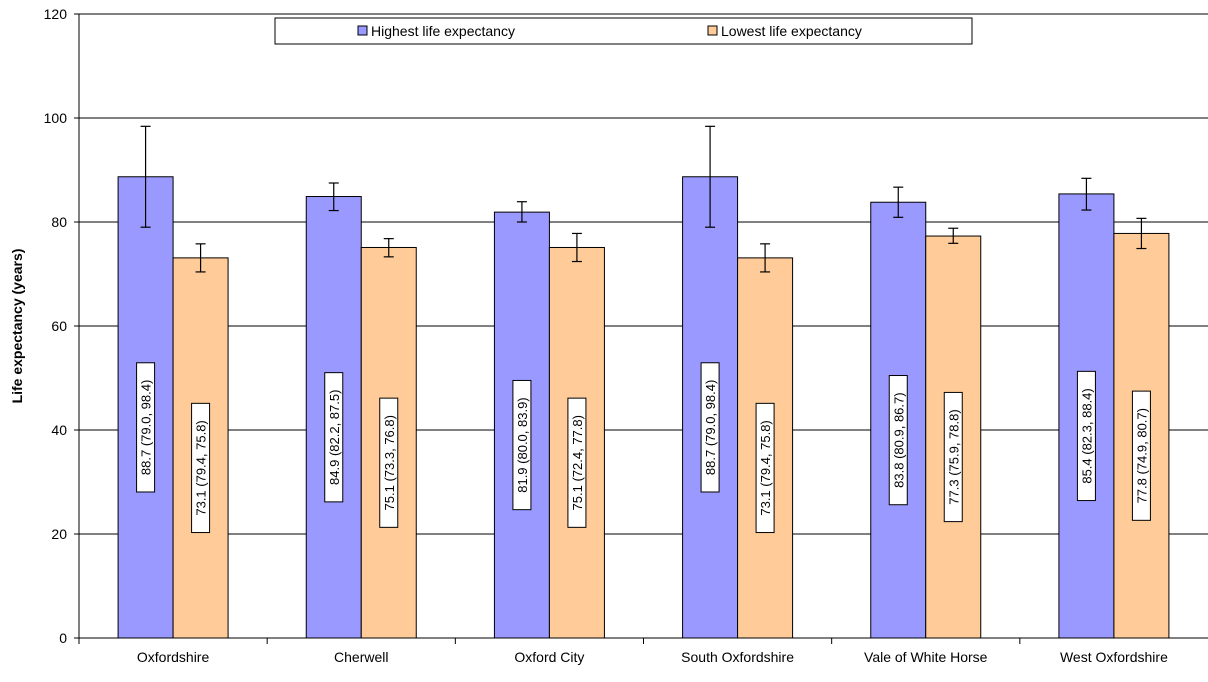 Image resolution: width=1208 pixels, height=682 pixels. Describe the element at coordinates (56, 14) in the screenshot. I see `y-tick-label: 120` at that location.